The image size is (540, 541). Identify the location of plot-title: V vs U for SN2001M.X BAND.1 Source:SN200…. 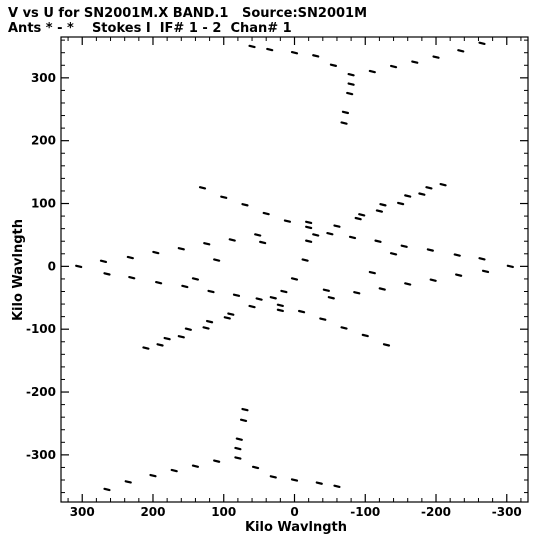
(188, 13).